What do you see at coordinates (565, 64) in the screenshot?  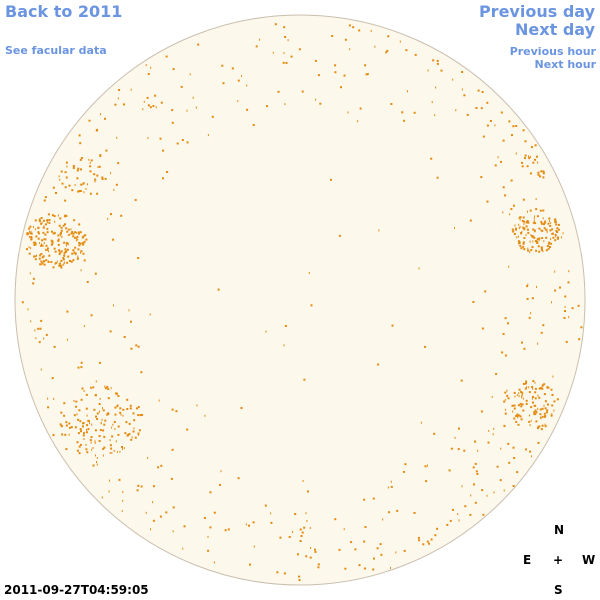 I see `next-hour-link: Next hour` at bounding box center [565, 64].